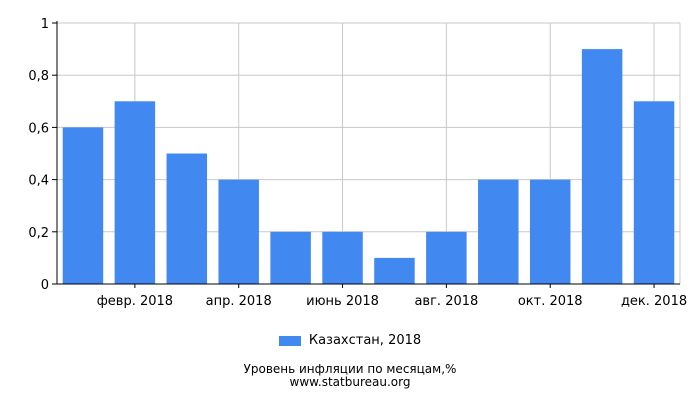  I want to click on legend: Казахстан, 2018, so click(350, 340).